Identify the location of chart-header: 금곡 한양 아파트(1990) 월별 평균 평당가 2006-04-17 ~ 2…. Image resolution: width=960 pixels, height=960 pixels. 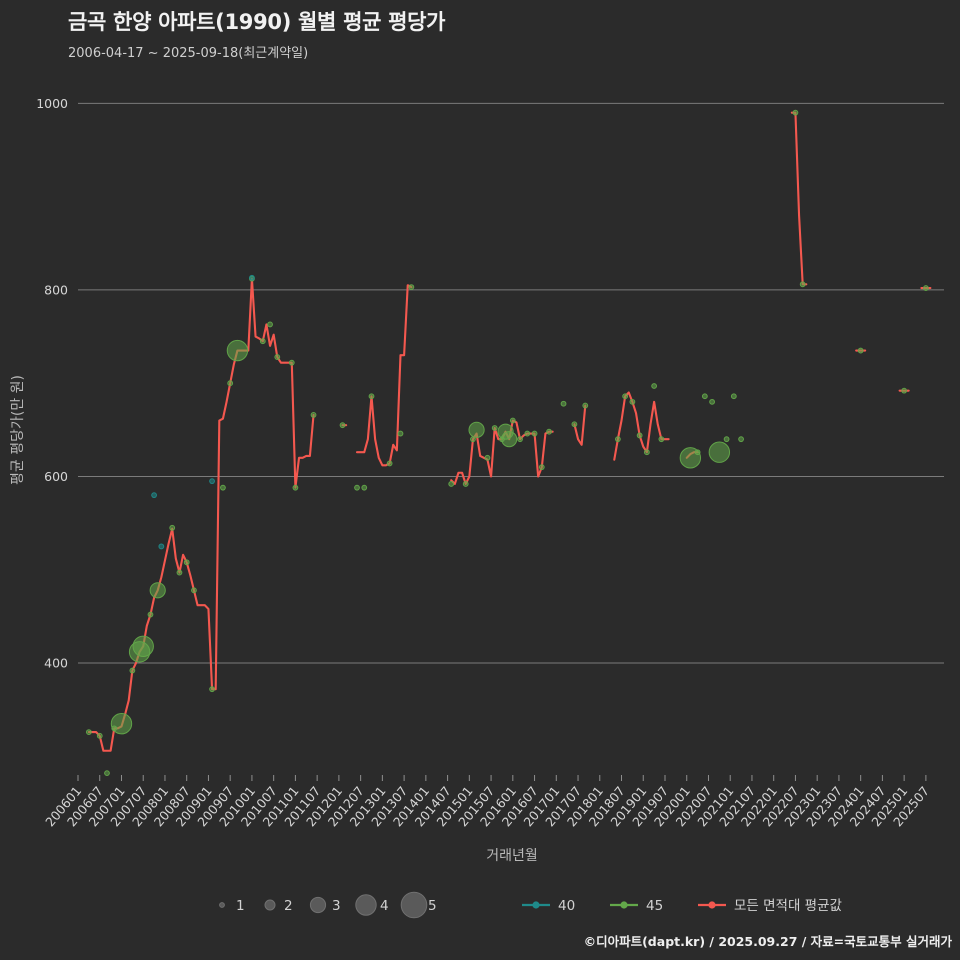
(498, 33).